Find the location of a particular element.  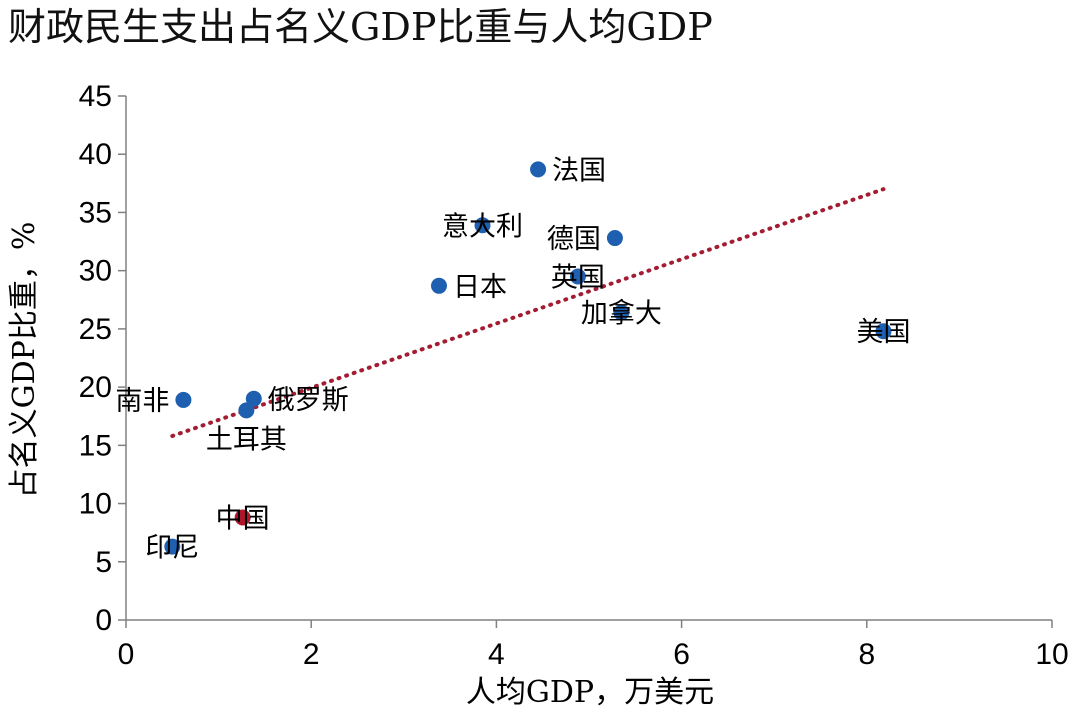

point-label: 加拿大 is located at coordinates (621, 314).